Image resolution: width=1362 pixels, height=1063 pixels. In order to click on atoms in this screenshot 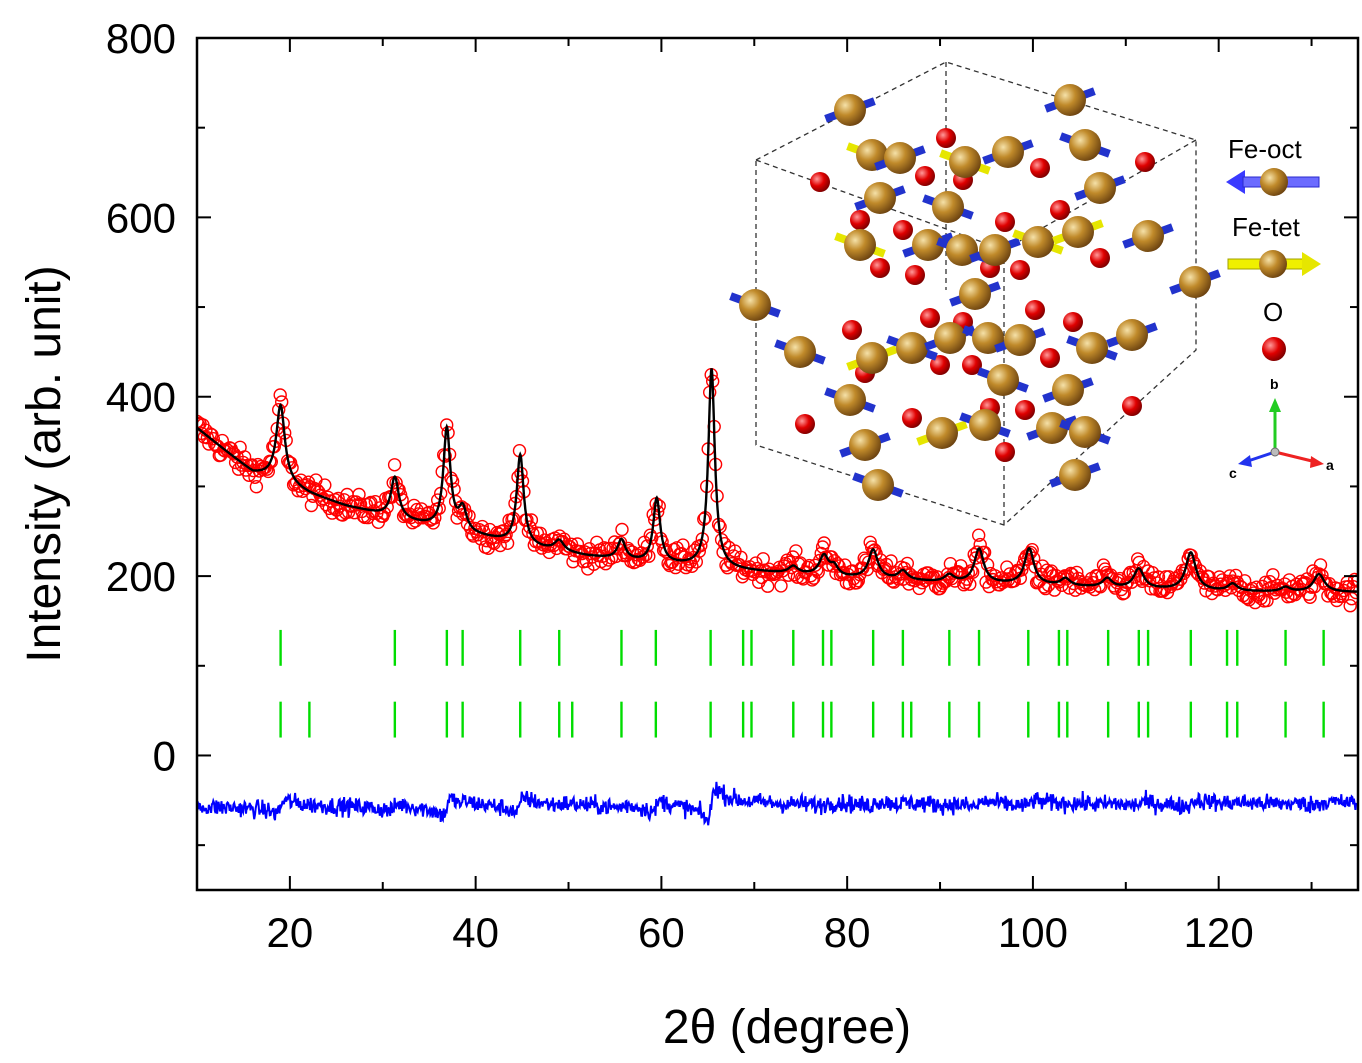, I will do `click(975, 292)`.